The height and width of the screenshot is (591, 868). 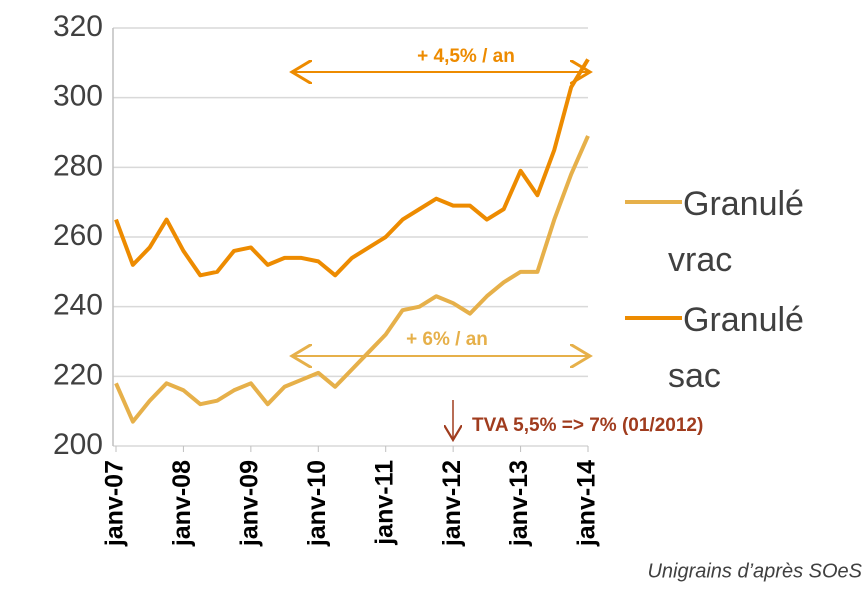 I want to click on legend-label: Granulé vrac, so click(x=736, y=232).